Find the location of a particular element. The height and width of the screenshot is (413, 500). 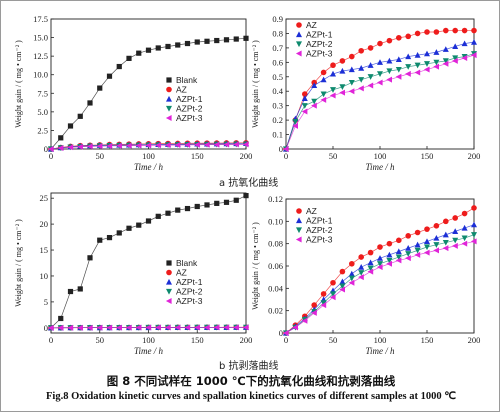

y-tick-label: 0 is located at coordinates (46, 328).